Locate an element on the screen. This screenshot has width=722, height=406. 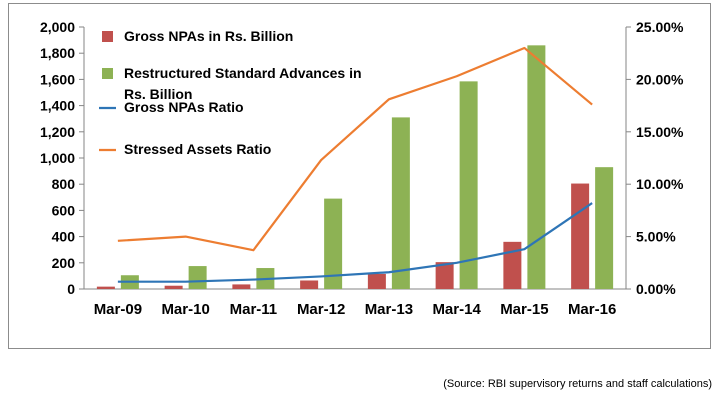
left-tick-label: 1,000 is located at coordinates (57, 158).